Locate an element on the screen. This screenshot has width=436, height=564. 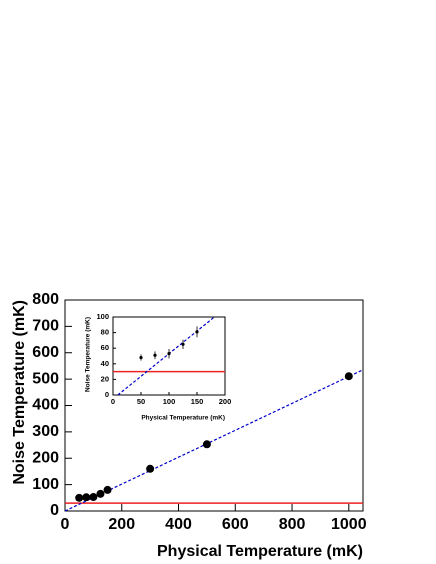
y-tick-label: 200 is located at coordinates (45, 457).